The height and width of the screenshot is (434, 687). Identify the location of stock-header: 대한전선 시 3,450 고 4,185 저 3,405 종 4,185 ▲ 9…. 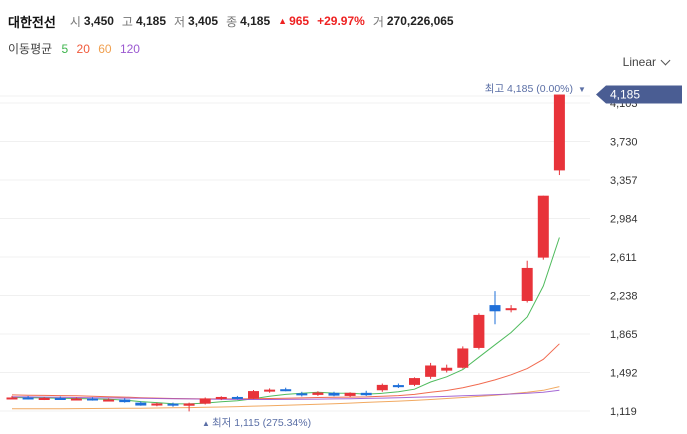
(235, 21).